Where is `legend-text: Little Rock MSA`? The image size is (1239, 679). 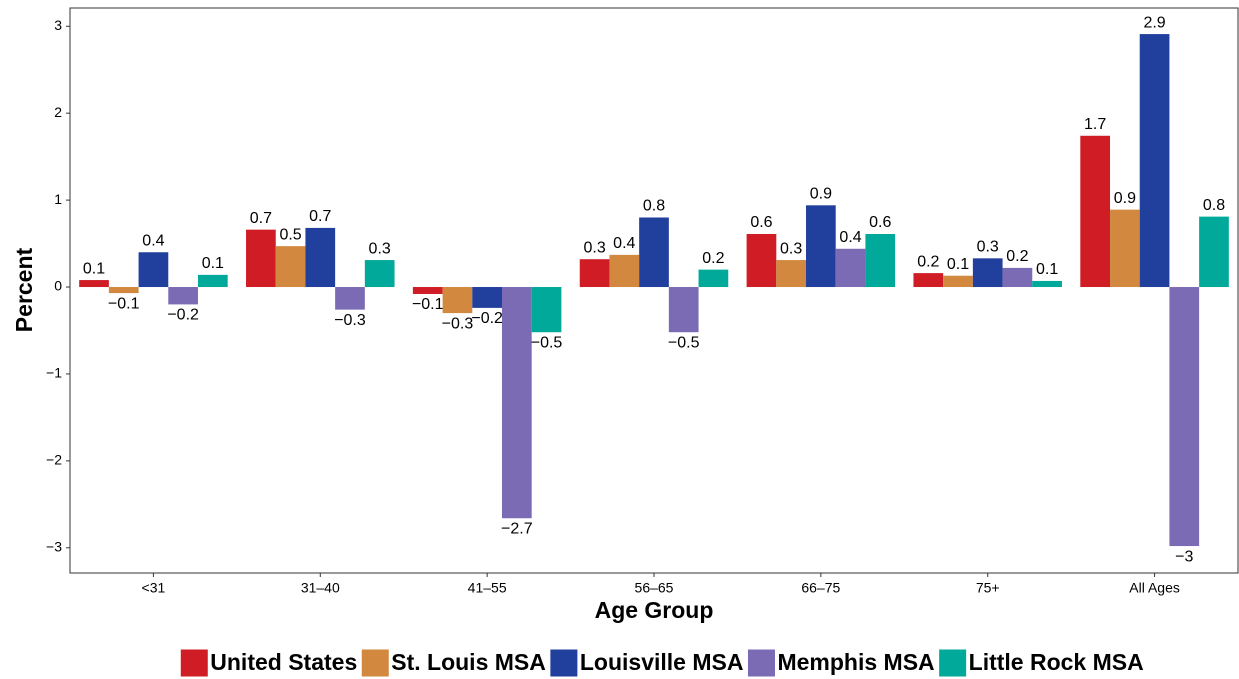
legend-text: Little Rock MSA is located at coordinates (1056, 662).